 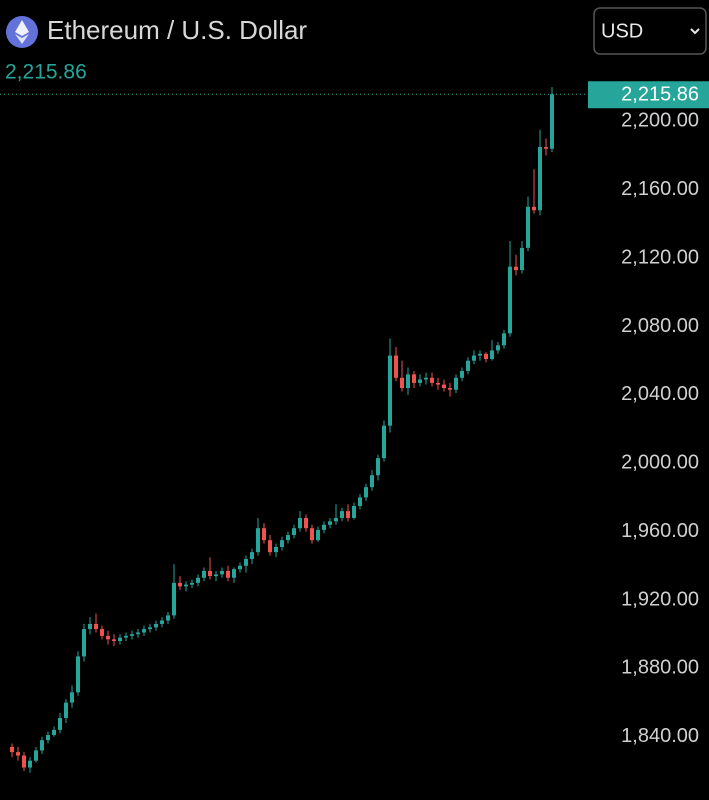 What do you see at coordinates (660, 326) in the screenshot?
I see `y-tick-label: 2,080.00` at bounding box center [660, 326].